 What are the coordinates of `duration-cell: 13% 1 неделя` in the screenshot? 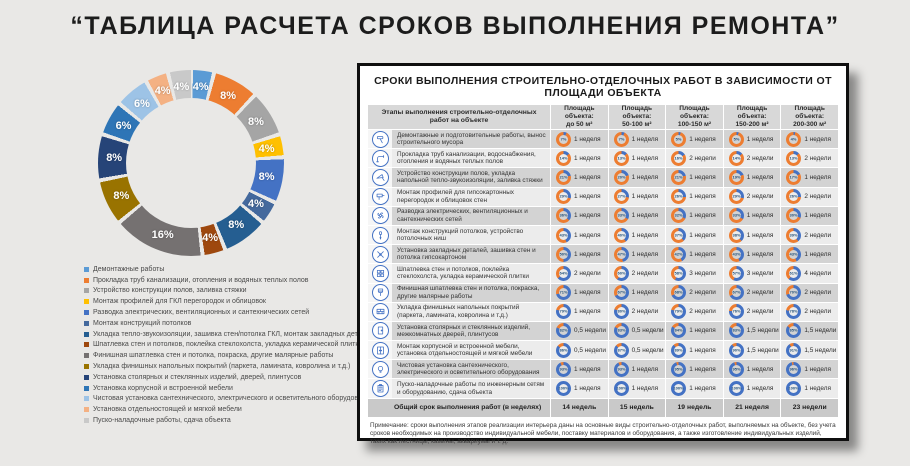 It's located at (637, 158).